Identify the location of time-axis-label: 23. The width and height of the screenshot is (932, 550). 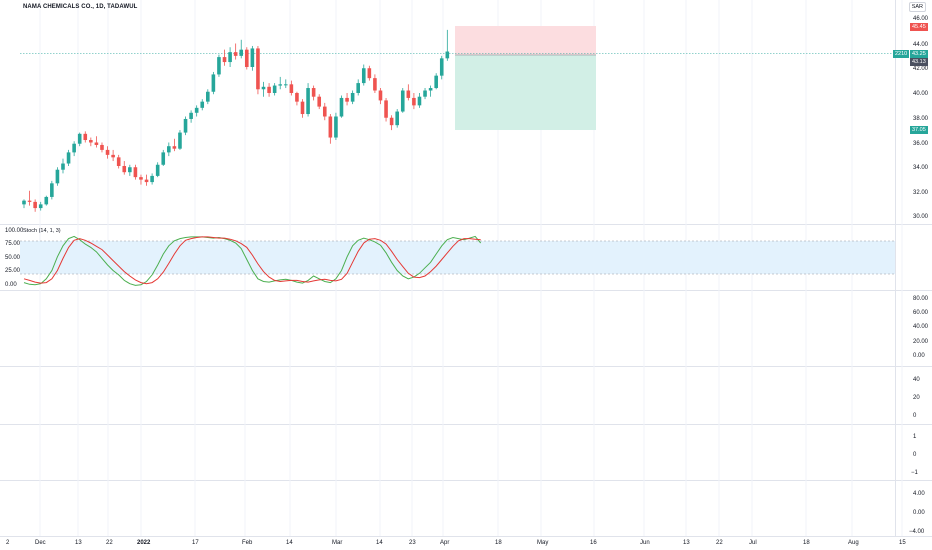
(412, 543).